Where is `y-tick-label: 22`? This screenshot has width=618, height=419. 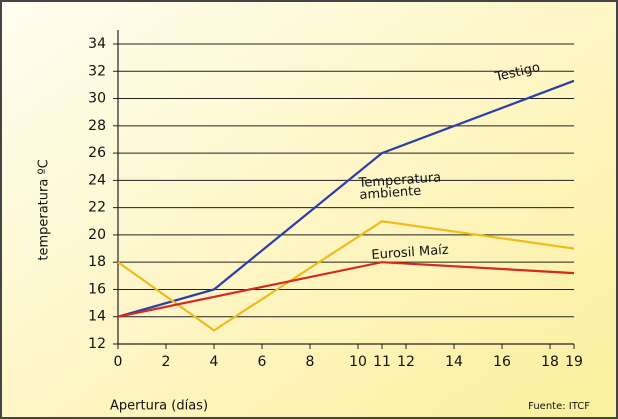 y-tick-label: 22 is located at coordinates (97, 208).